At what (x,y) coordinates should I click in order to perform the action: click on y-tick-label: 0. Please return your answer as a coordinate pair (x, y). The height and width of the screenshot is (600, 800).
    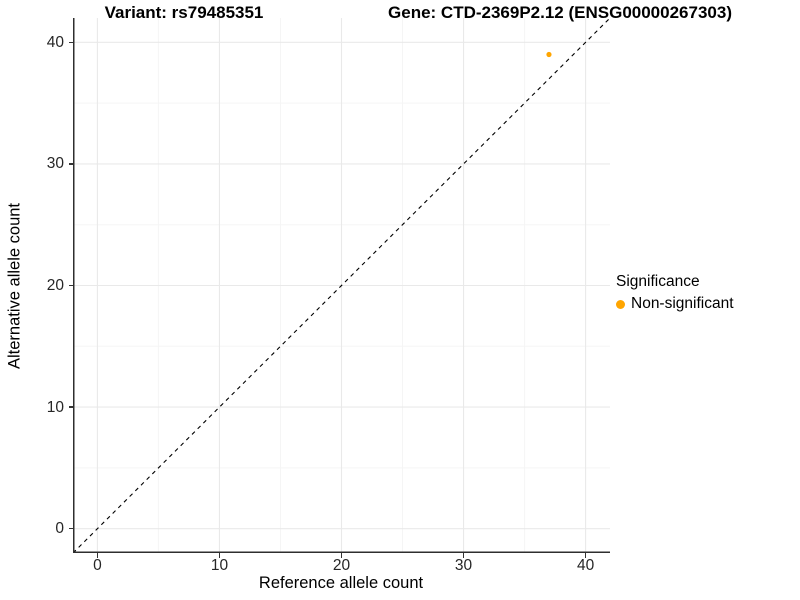
    Looking at the image, I should click on (59, 529).